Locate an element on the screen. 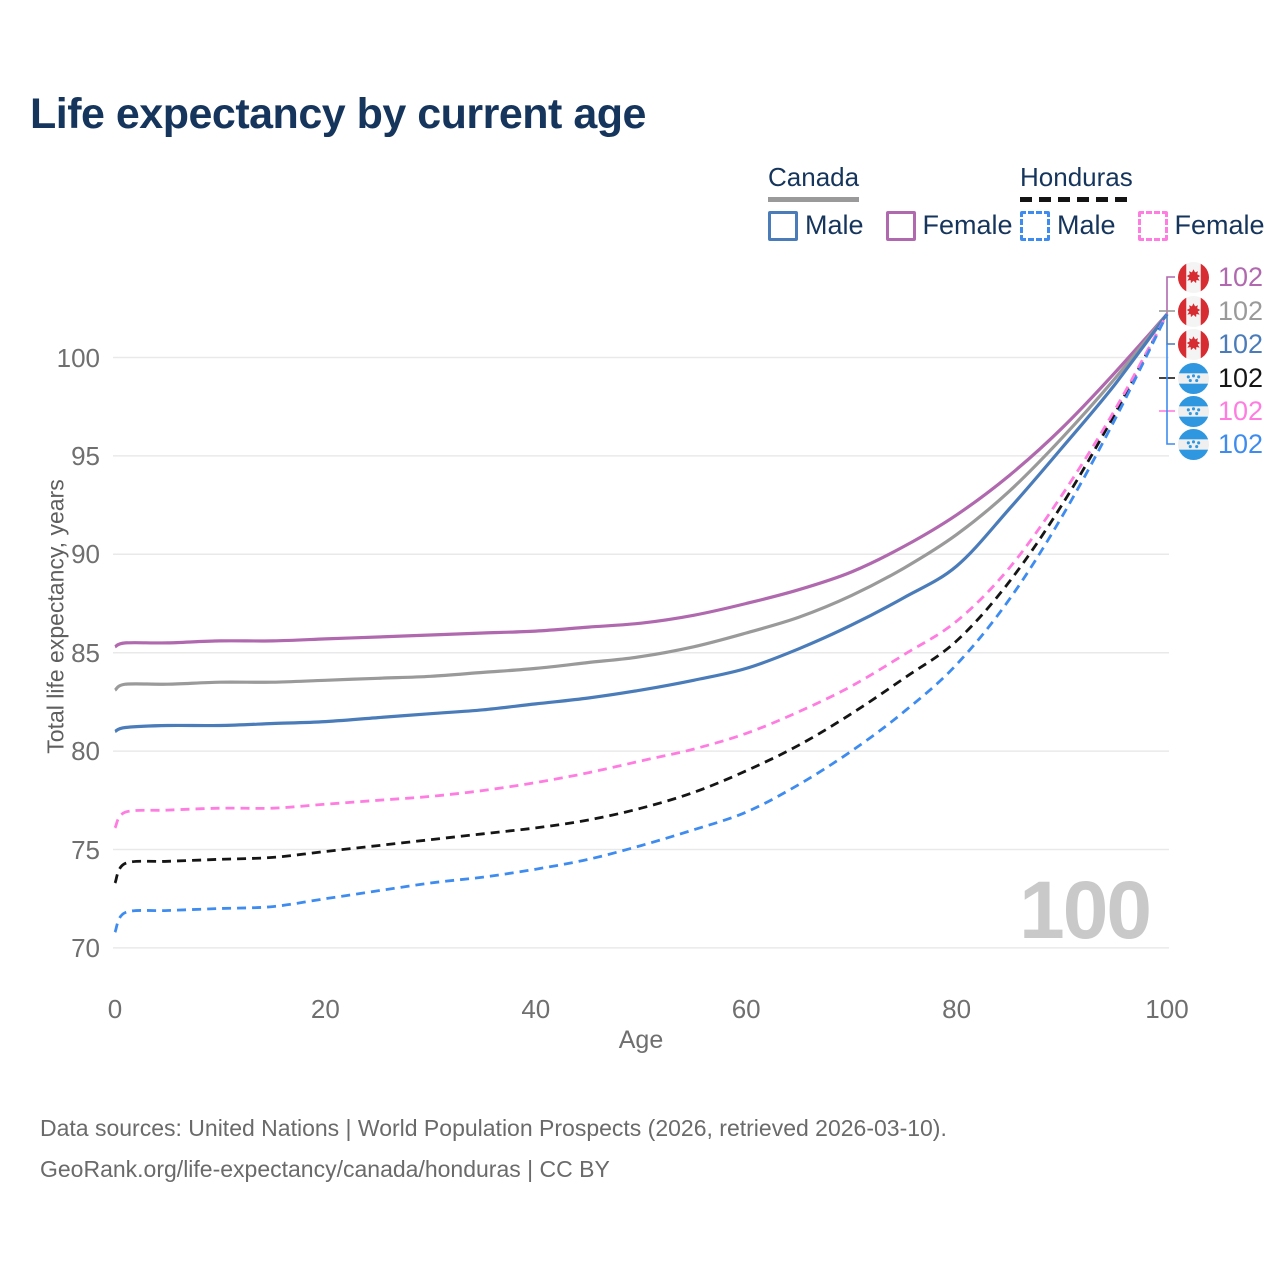 The image size is (1280, 1280). end-label-honduras-female: 102 is located at coordinates (1220, 411).